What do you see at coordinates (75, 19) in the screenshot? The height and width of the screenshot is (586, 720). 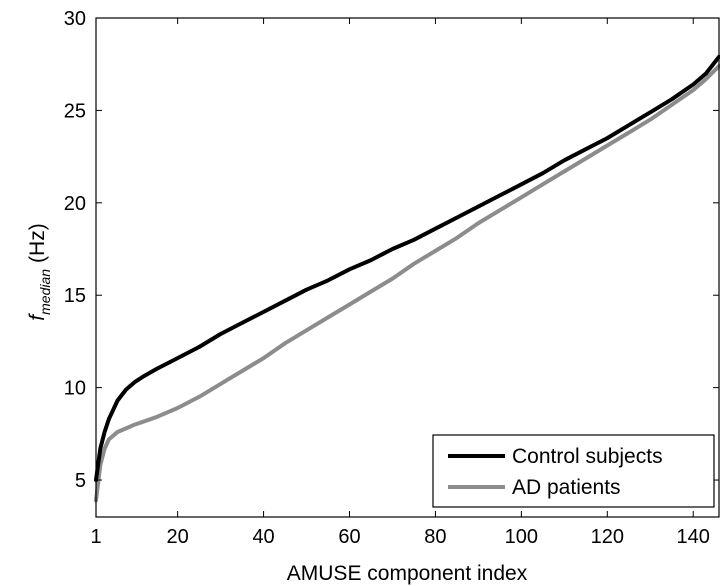 I see `y-tick-label: 30` at bounding box center [75, 19].